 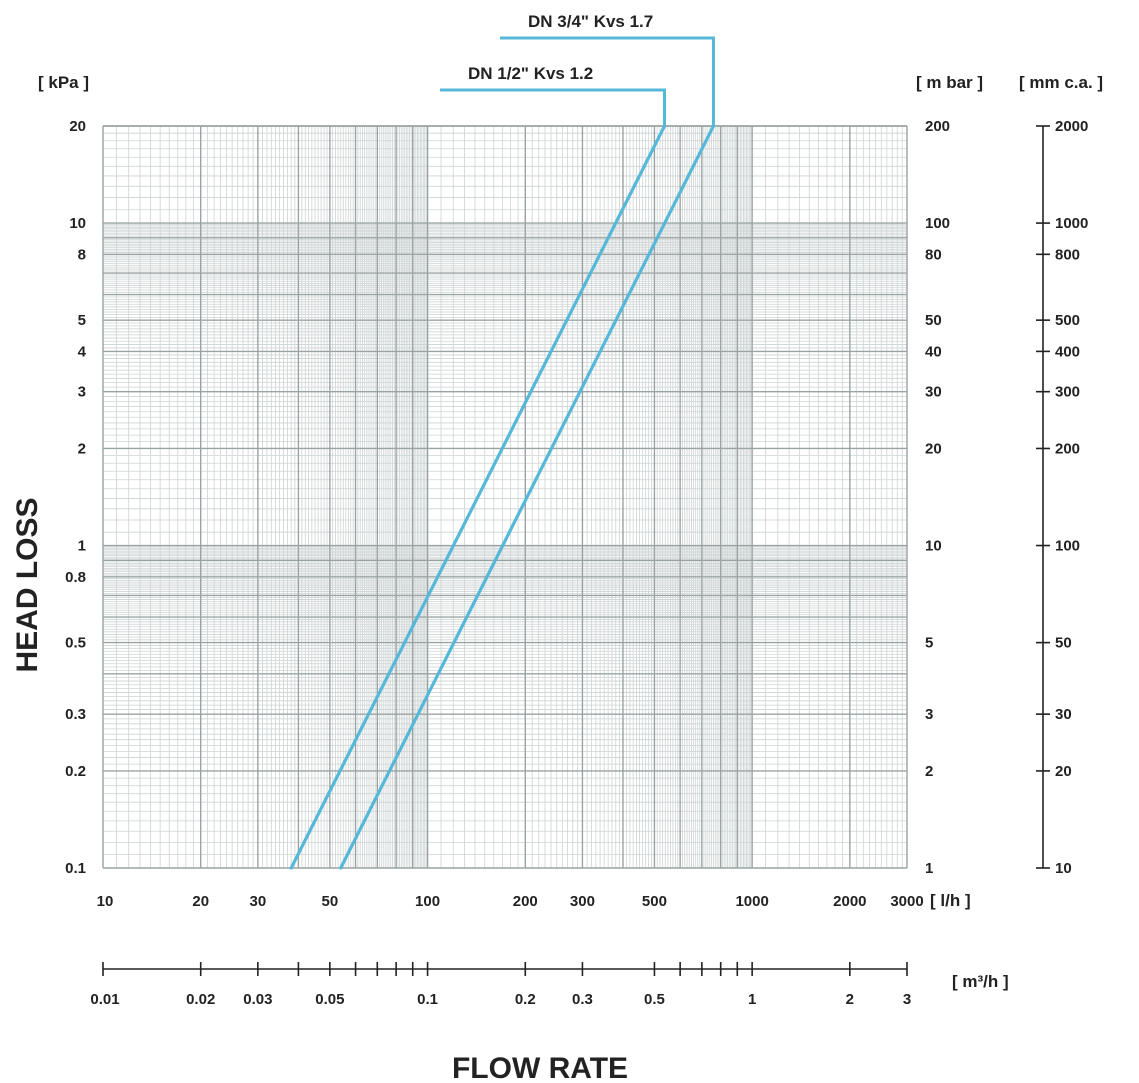 What do you see at coordinates (1067, 546) in the screenshot?
I see `y-tick-label-mmca: 100` at bounding box center [1067, 546].